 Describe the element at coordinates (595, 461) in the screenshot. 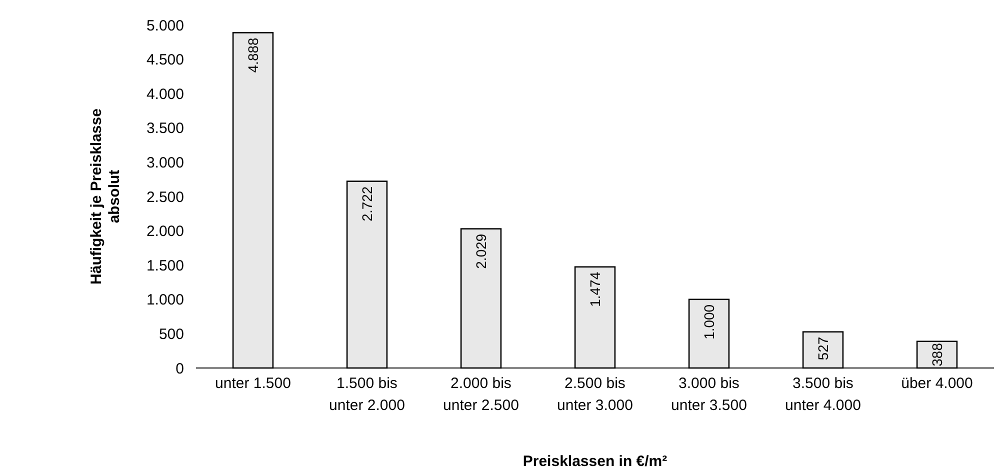

I see `x-axis-title: Preisklassen in €/m²` at that location.